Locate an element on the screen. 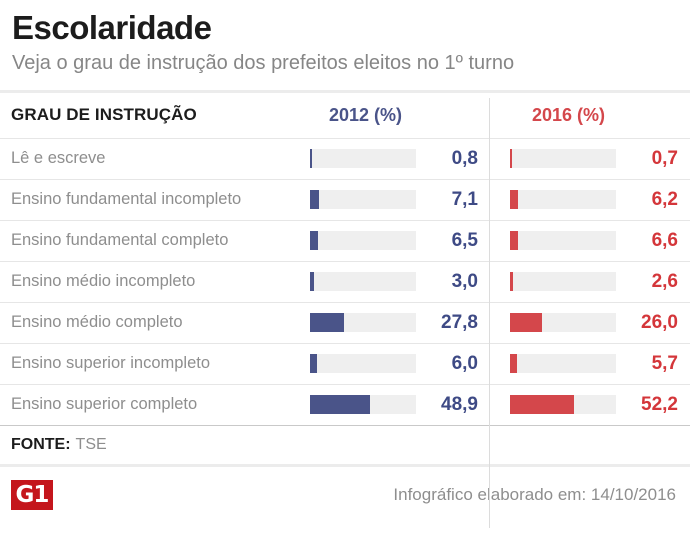  bar-value: 27,8 is located at coordinates (459, 322).